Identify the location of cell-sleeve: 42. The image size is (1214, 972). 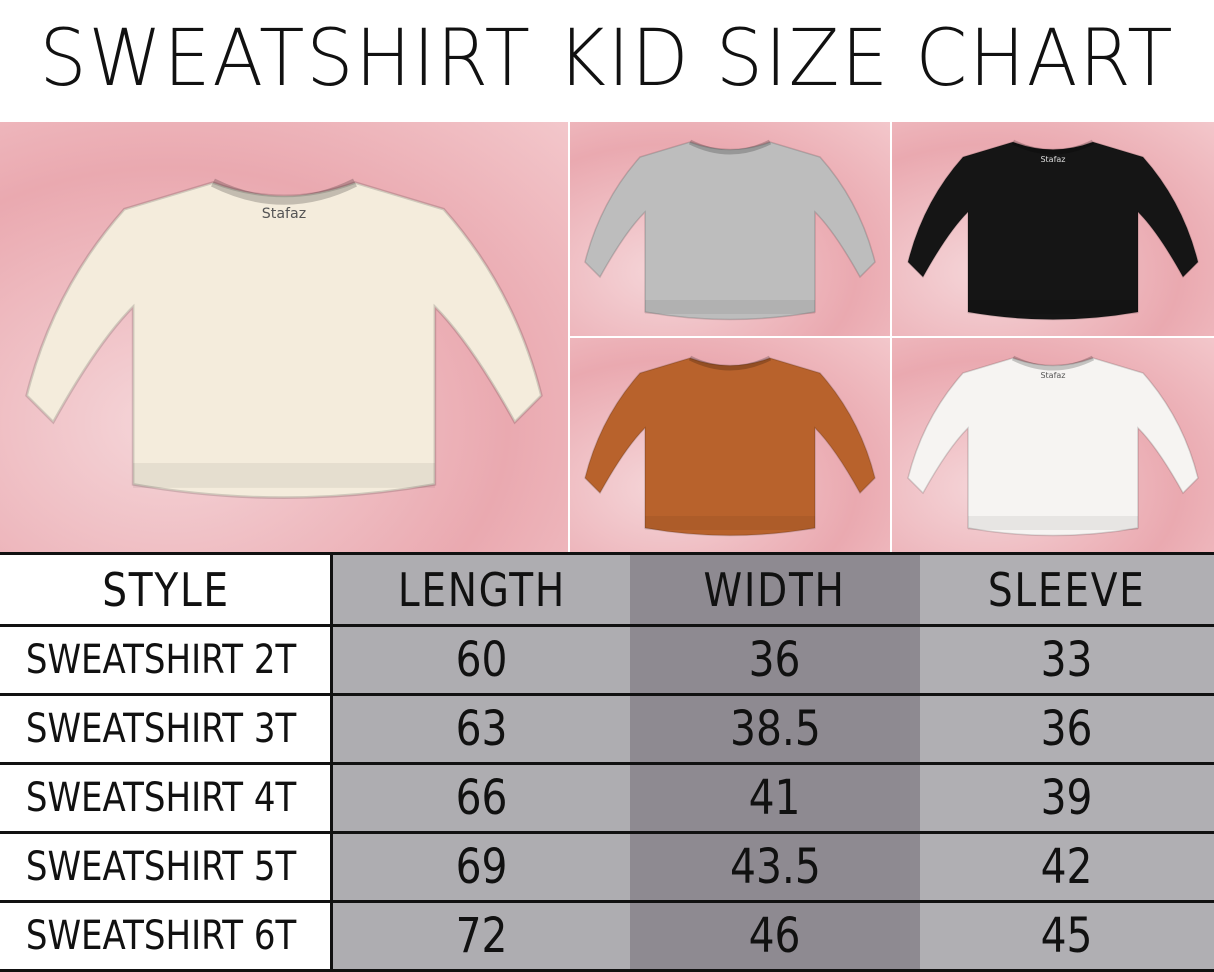
(1067, 867).